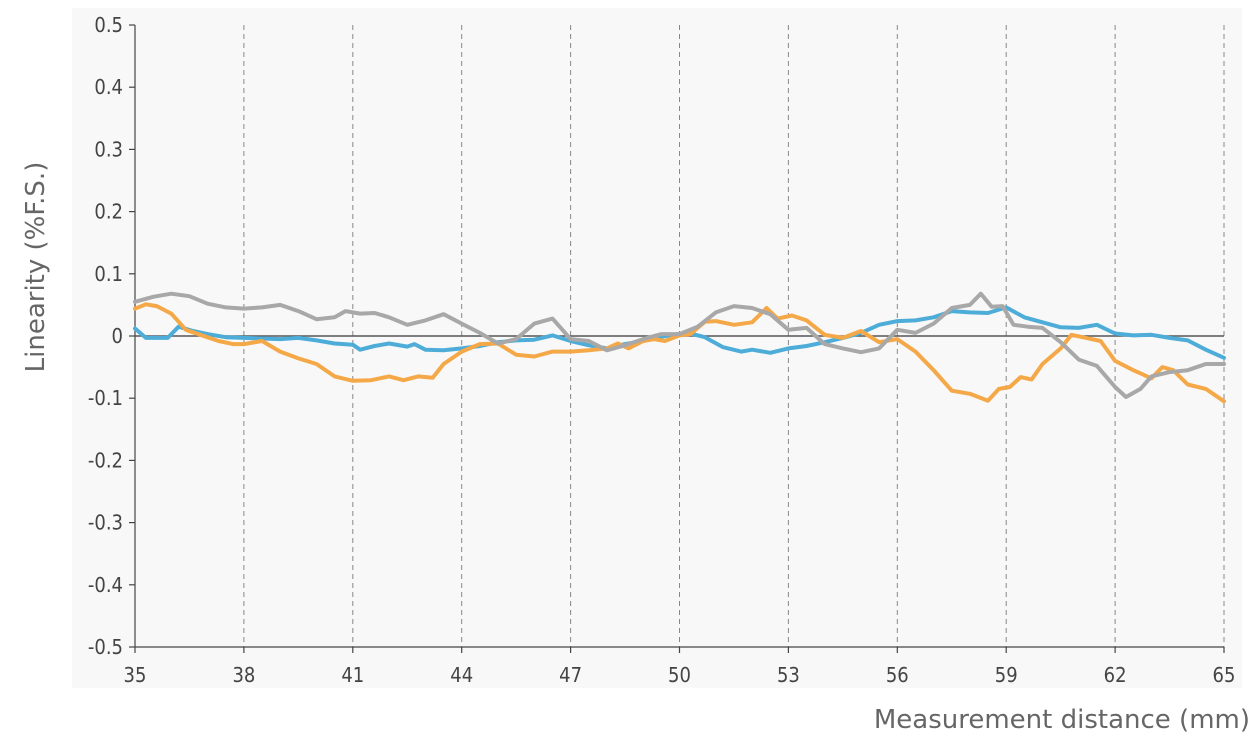 The width and height of the screenshot is (1253, 736). Describe the element at coordinates (108, 274) in the screenshot. I see `y-tick-label: 0.1` at that location.